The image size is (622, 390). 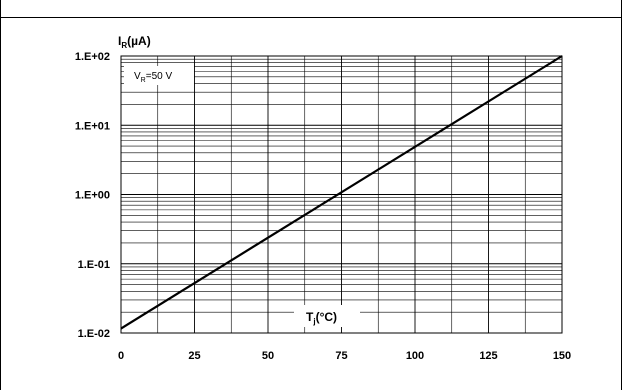 I want to click on x-tick-label: 0, so click(x=121, y=356).